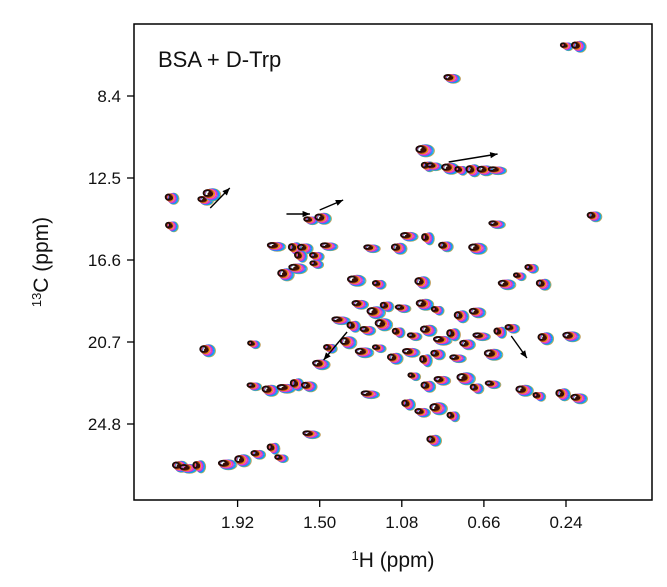 Image resolution: width=667 pixels, height=587 pixels. I want to click on x-tick-label: 1.92, so click(237, 522).